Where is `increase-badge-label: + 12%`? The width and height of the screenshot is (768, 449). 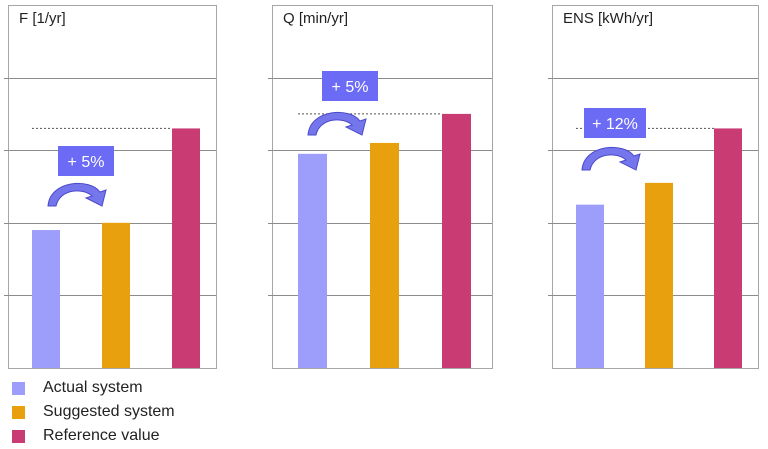 increase-badge-label: + 12% is located at coordinates (615, 124).